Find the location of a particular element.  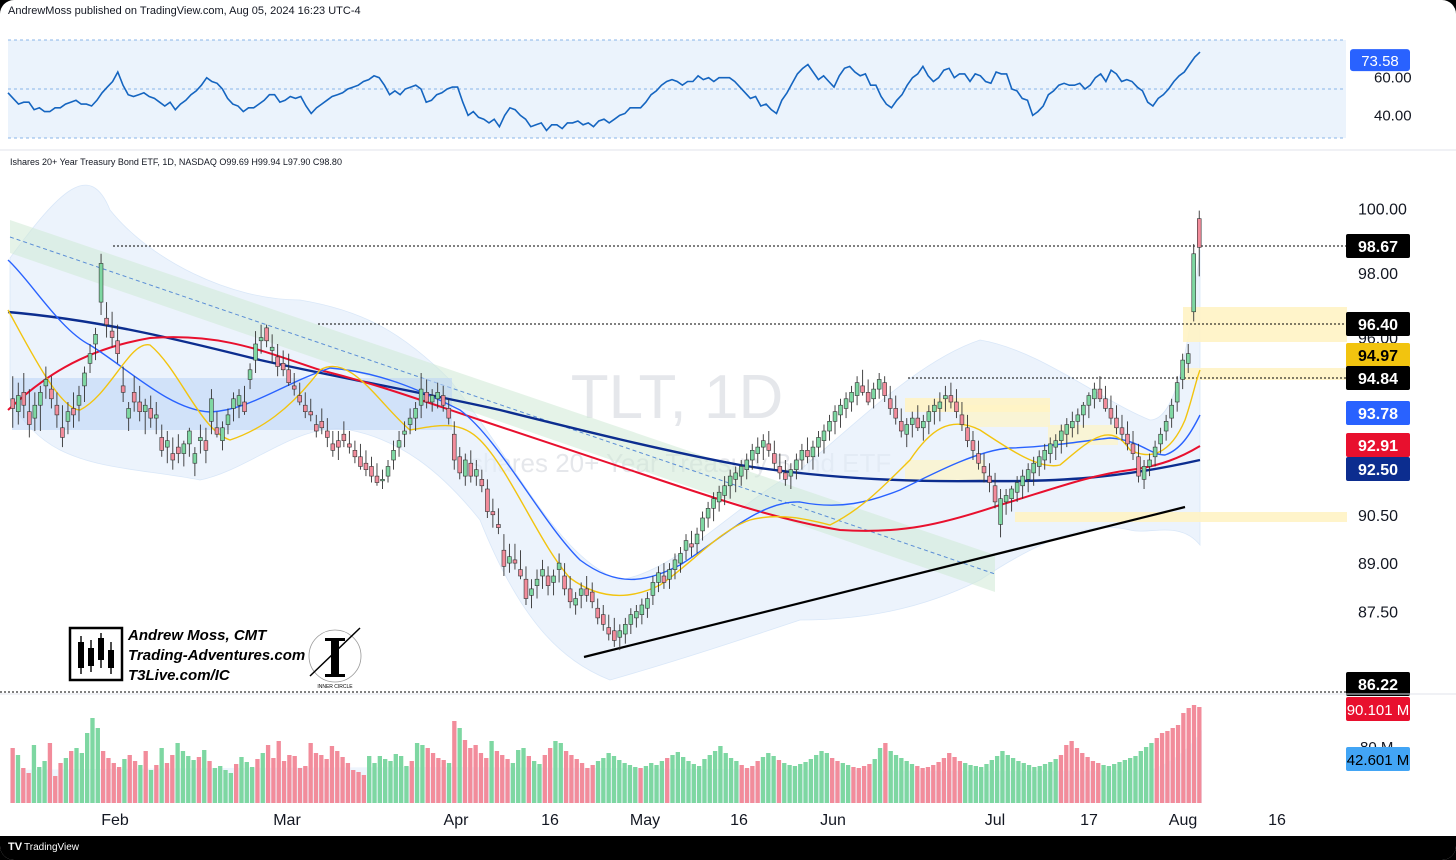

rsi-tick-label: 40.00 is located at coordinates (1393, 115).